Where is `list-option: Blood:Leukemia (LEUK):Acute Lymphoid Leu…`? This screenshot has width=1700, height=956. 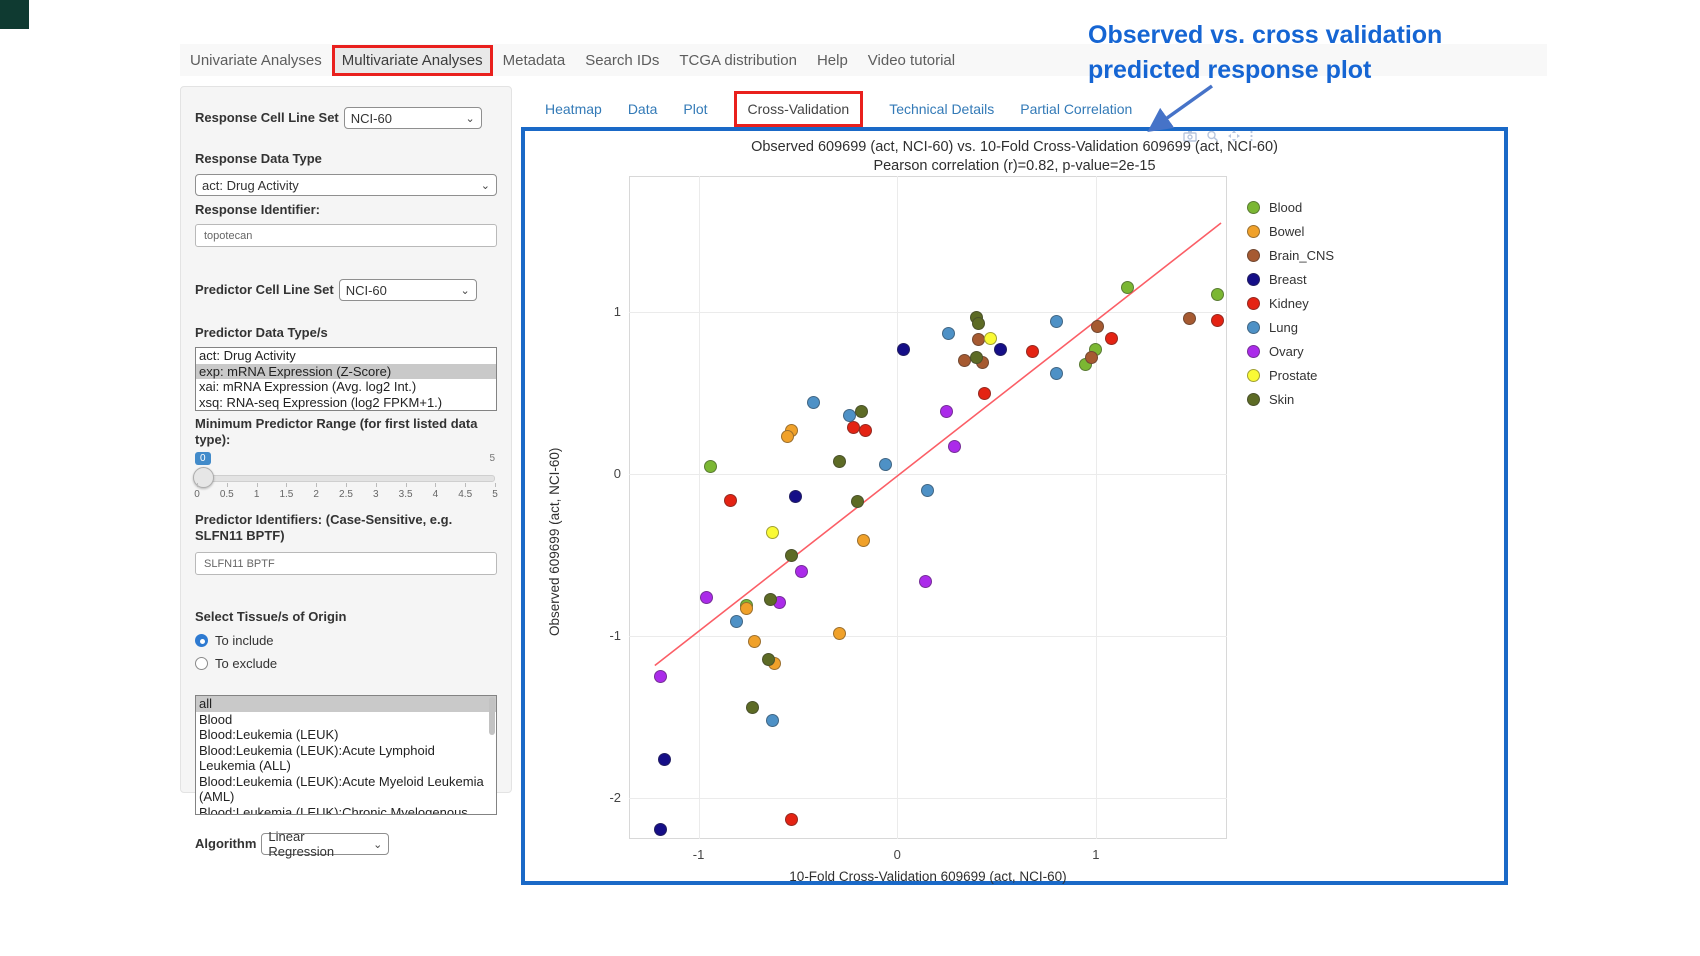 list-option: Blood:Leukemia (LEUK):Acute Lymphoid Leu… is located at coordinates (317, 758).